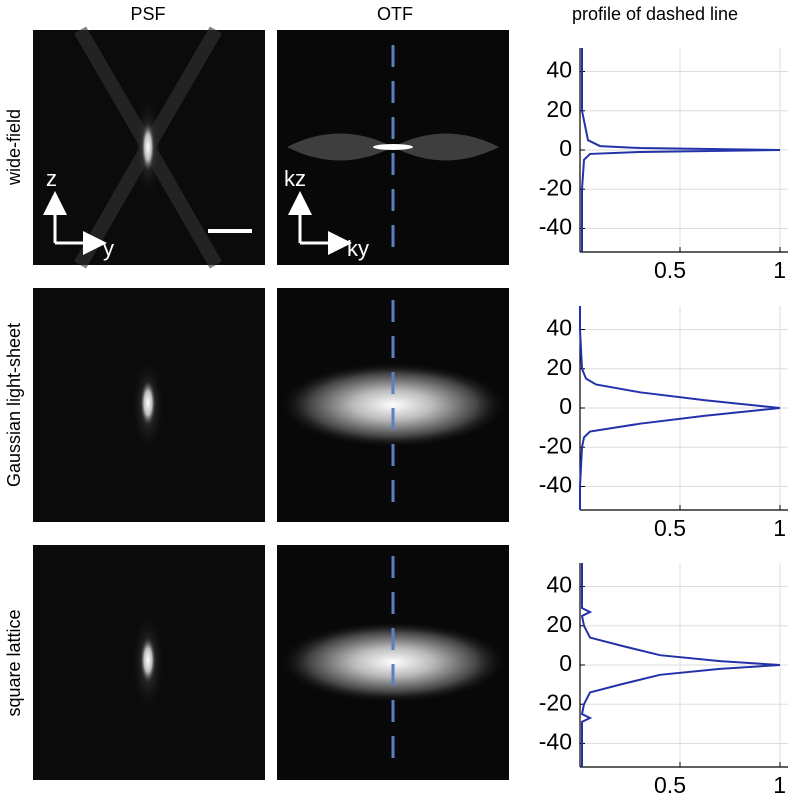 The height and width of the screenshot is (797, 789). I want to click on row-label: square lattice, so click(14, 662).